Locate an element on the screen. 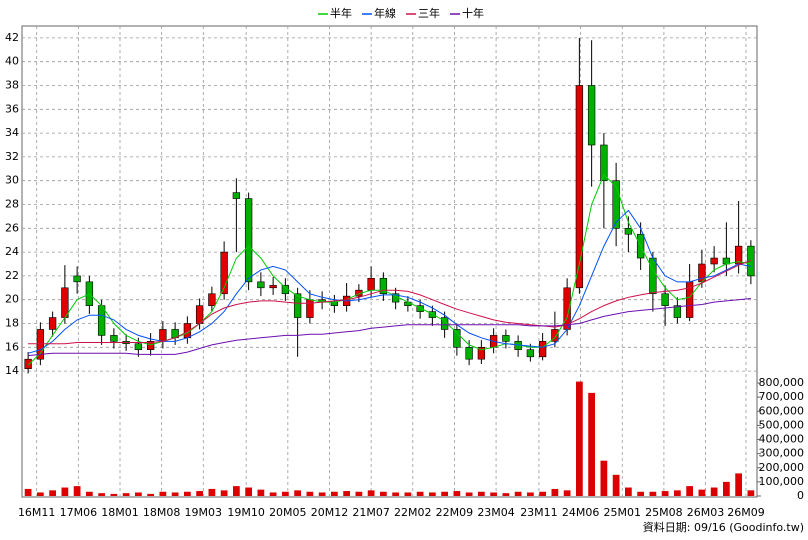 This screenshot has width=808, height=540. y-tick-label: 18 is located at coordinates (12, 323).